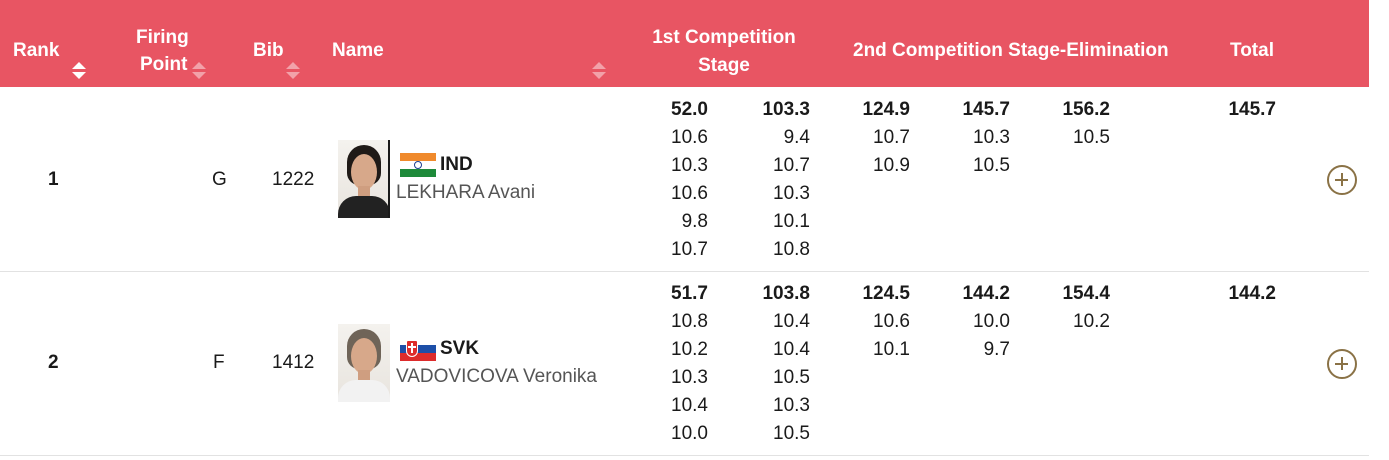 The width and height of the screenshot is (1389, 460). I want to click on athlete-name: VADOVICOVA Veronika, so click(496, 376).